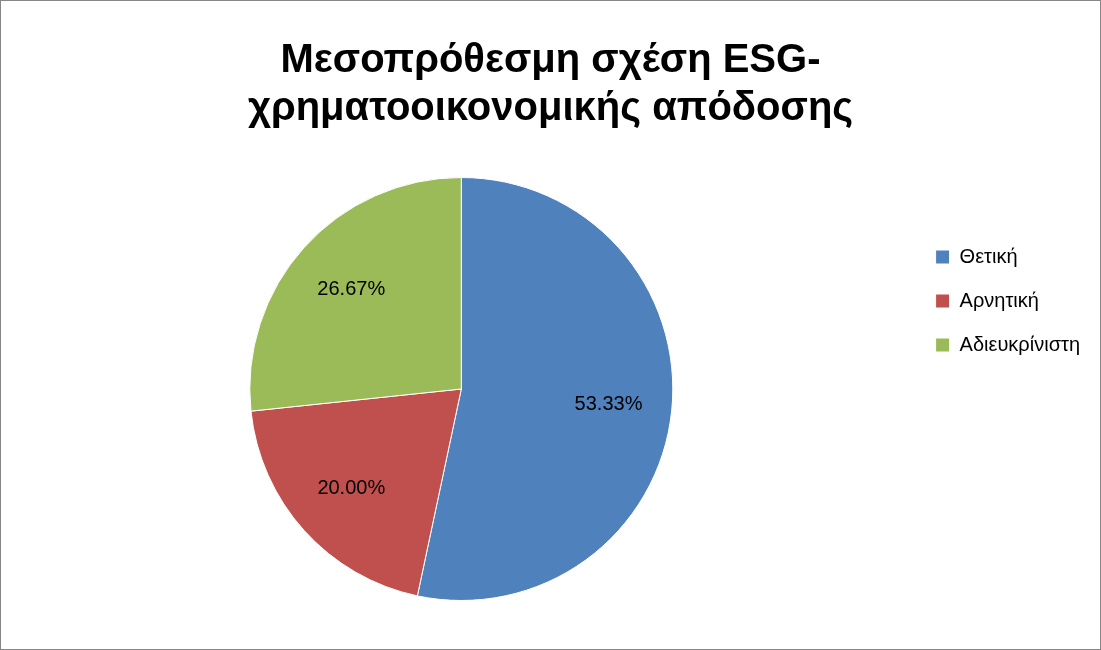 The width and height of the screenshot is (1101, 650). What do you see at coordinates (550, 83) in the screenshot?
I see `chart-title: Μεσοπρόθεσμη σχέση ESG-χρηματοοικονομικής απόδοσης` at bounding box center [550, 83].